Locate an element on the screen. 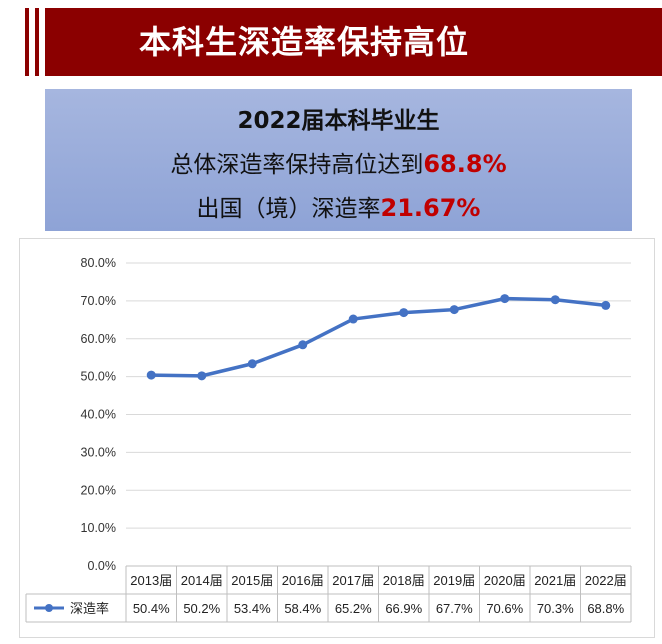 Image resolution: width=662 pixels, height=644 pixels. data-table-value: 65.2% is located at coordinates (353, 608).